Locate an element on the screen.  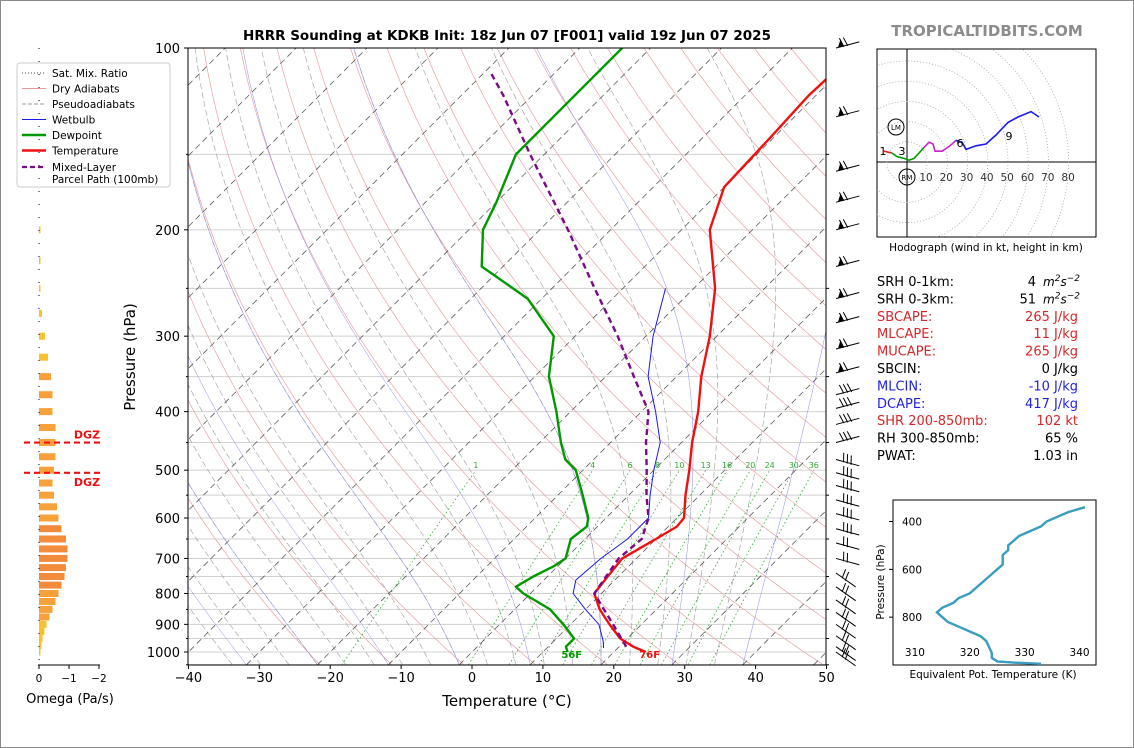
stat-unit: m2s−2 is located at coordinates (1061, 281).